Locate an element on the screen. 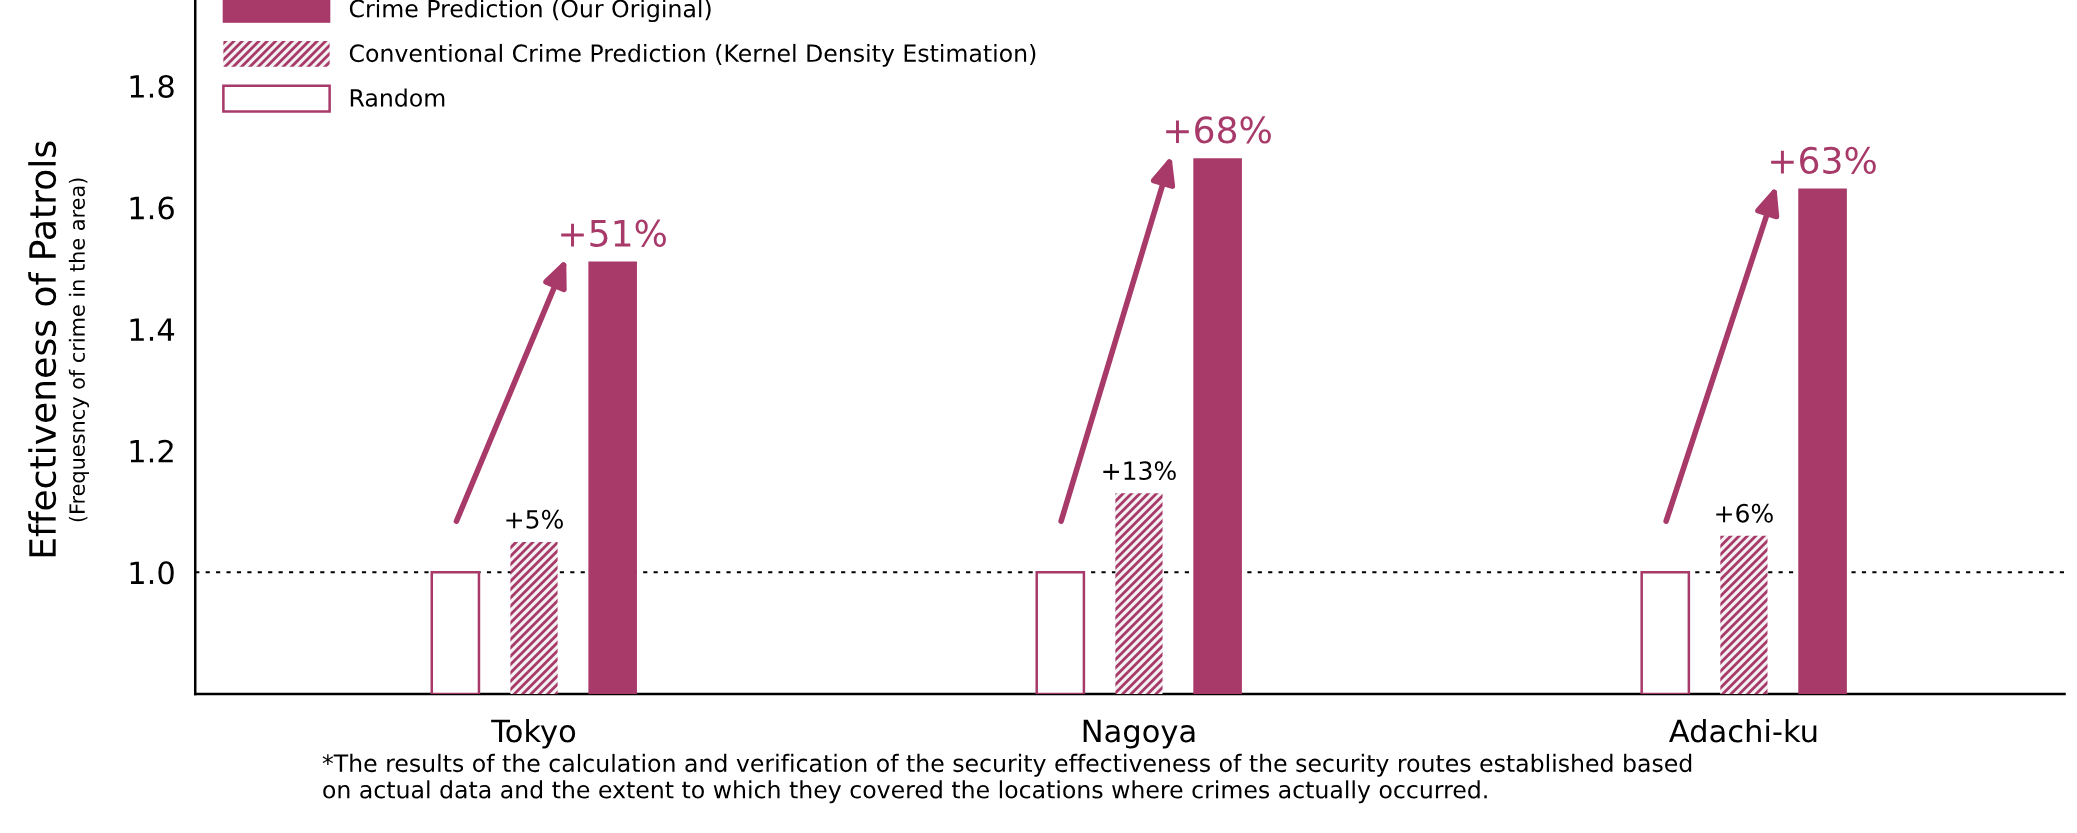 The height and width of the screenshot is (833, 2077). y-axis-title: Effectiveness of Patrols (Frequesncy of crime in the area) is located at coordinates (59, 349).